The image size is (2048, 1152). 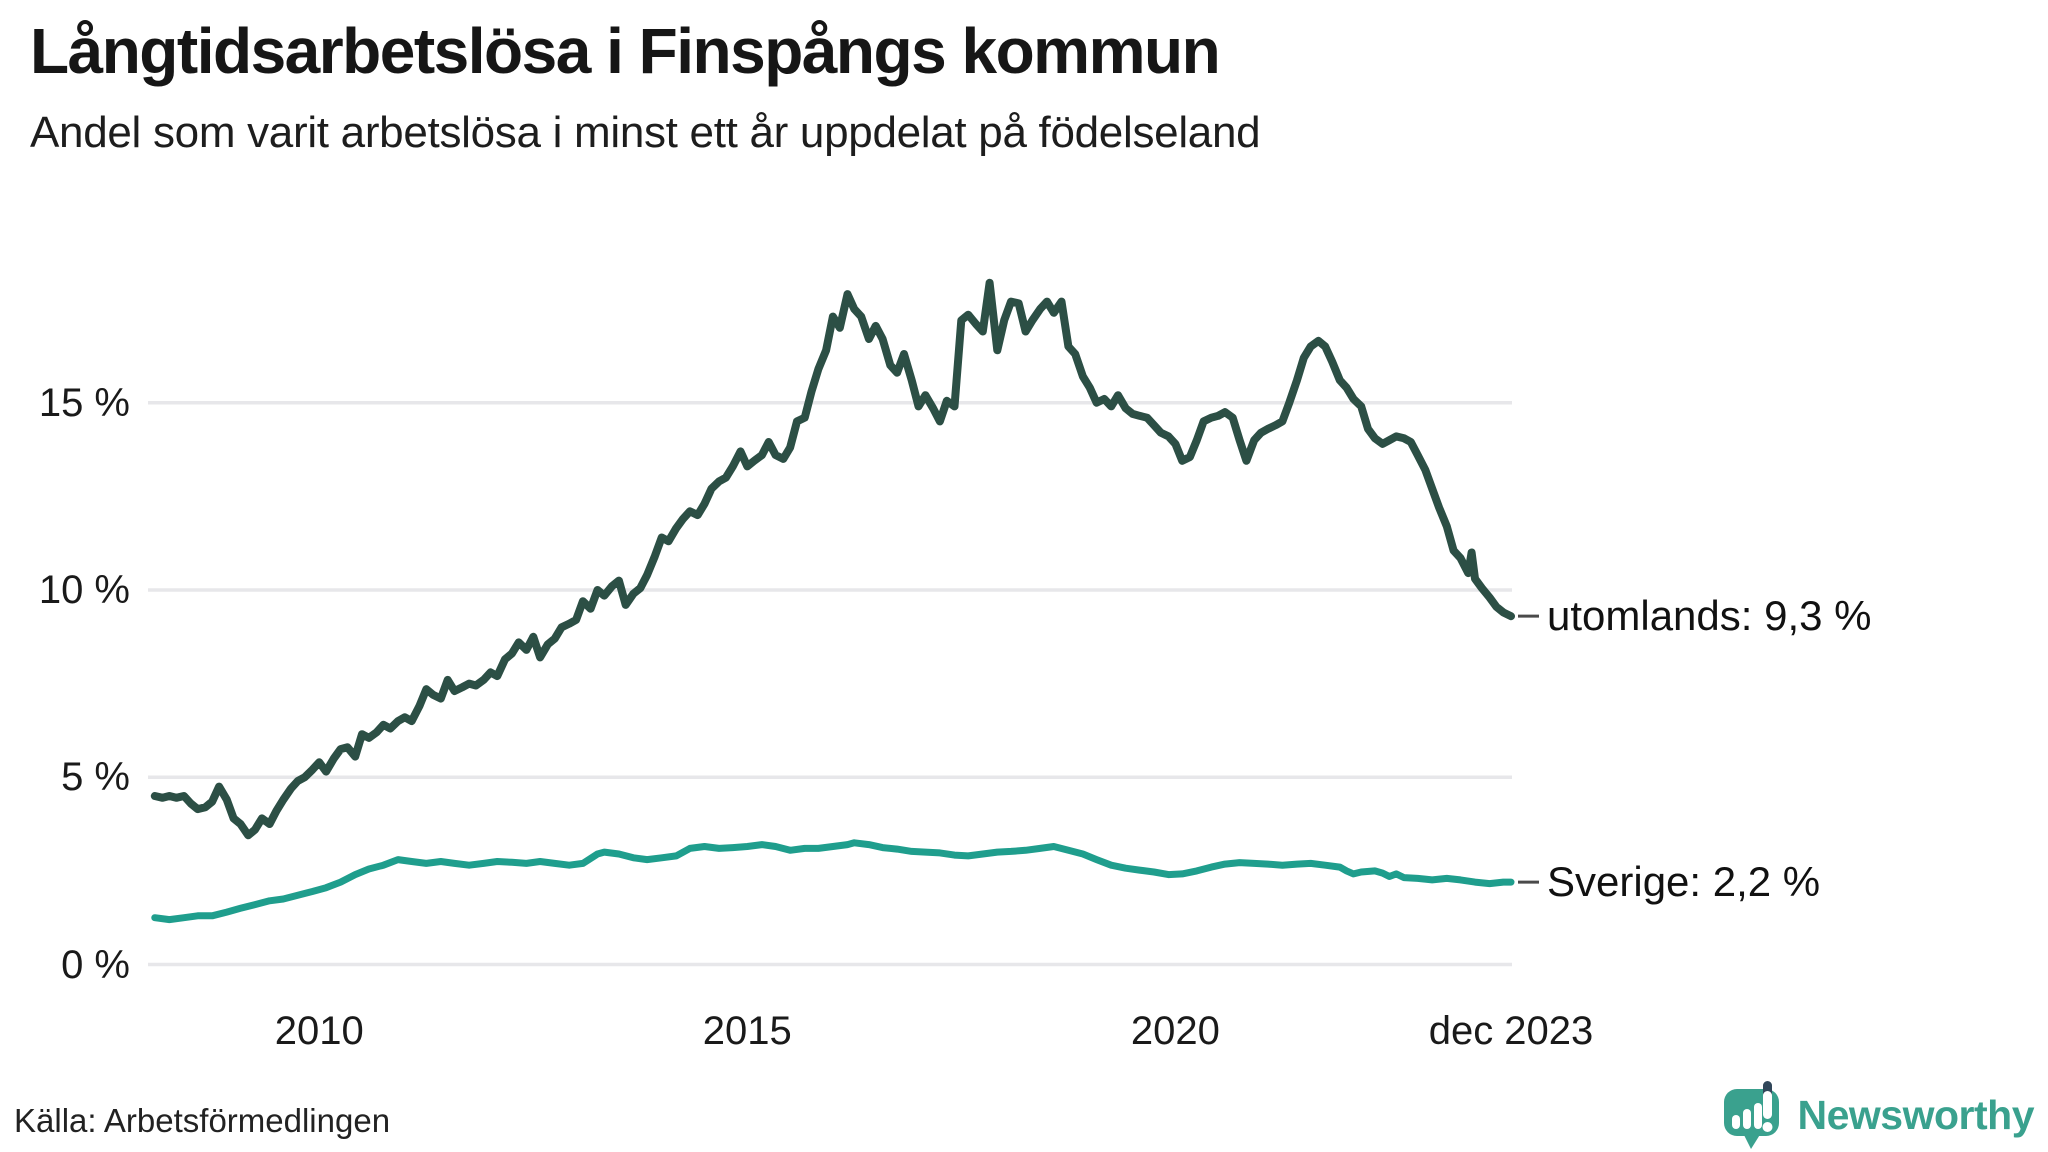 What do you see at coordinates (1684, 882) in the screenshot?
I see `series-end-label-sverige: Sverige: 2,2 %` at bounding box center [1684, 882].